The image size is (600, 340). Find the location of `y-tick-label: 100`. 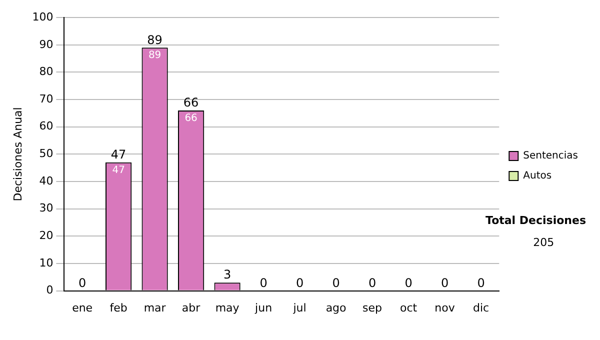

y-tick-label: 100 is located at coordinates (43, 17).